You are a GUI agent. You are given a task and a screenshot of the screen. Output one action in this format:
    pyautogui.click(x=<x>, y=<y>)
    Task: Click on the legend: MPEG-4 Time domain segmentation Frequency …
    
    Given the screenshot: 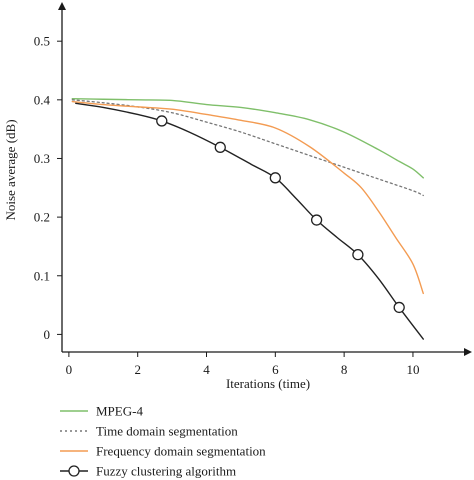 What is the action you would take?
    pyautogui.click(x=163, y=441)
    